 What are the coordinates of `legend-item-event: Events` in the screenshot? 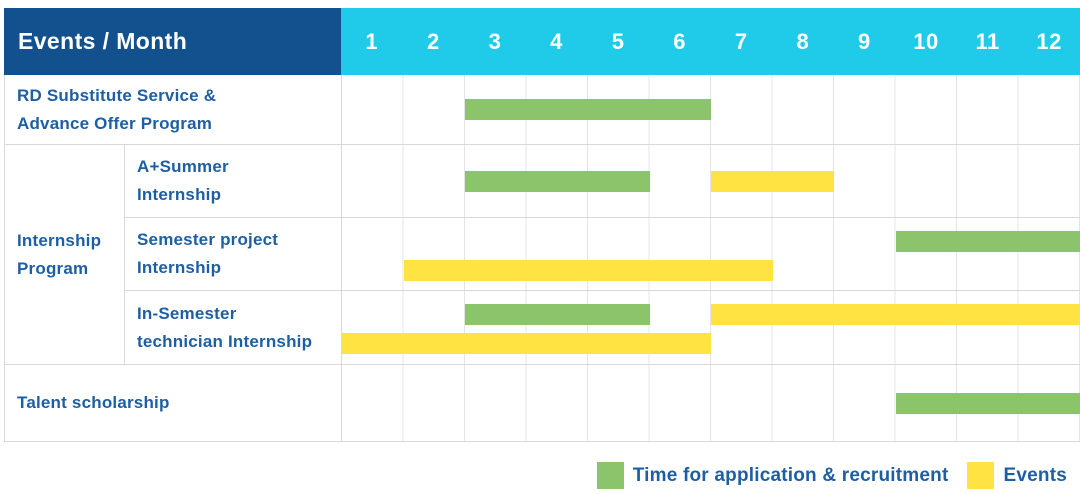 It's located at (1017, 475).